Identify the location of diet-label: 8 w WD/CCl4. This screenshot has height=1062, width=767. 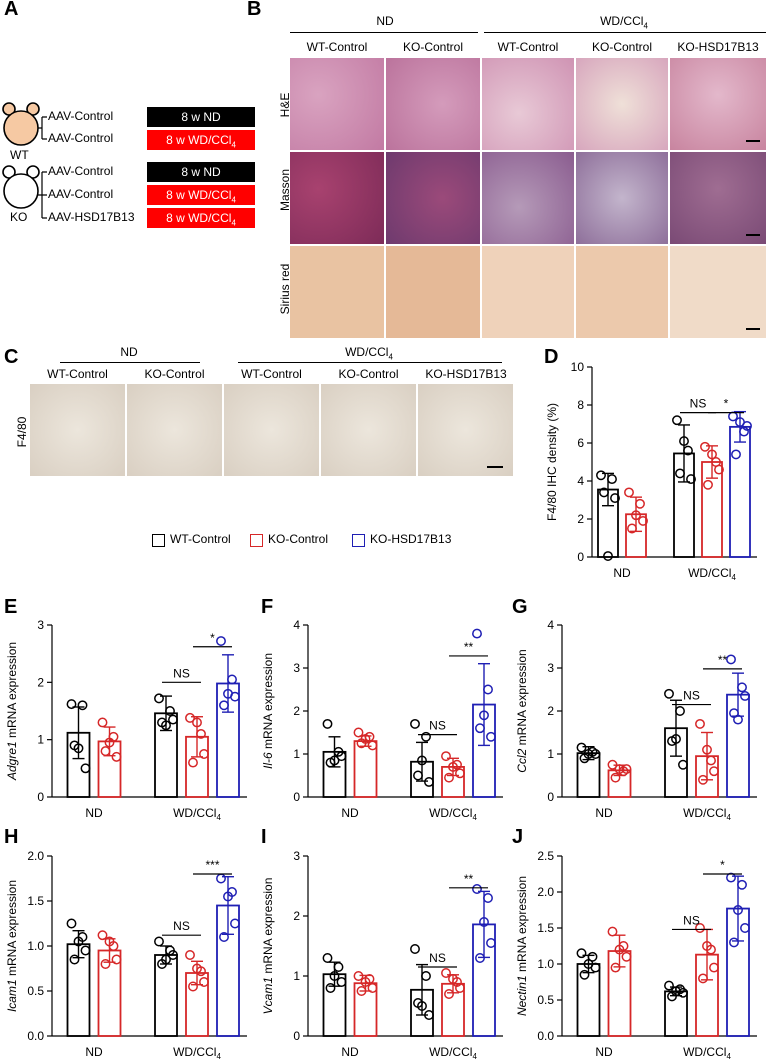
(201, 141).